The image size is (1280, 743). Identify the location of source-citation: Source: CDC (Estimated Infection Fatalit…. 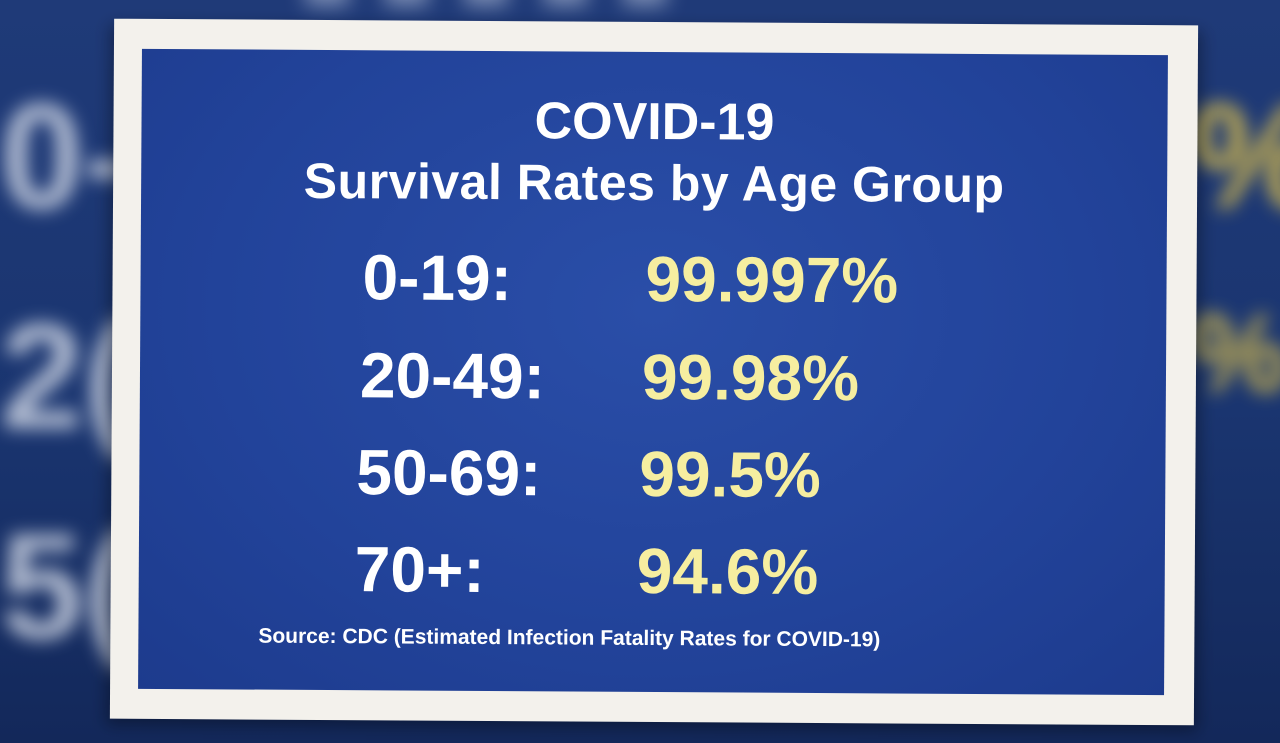
(569, 638).